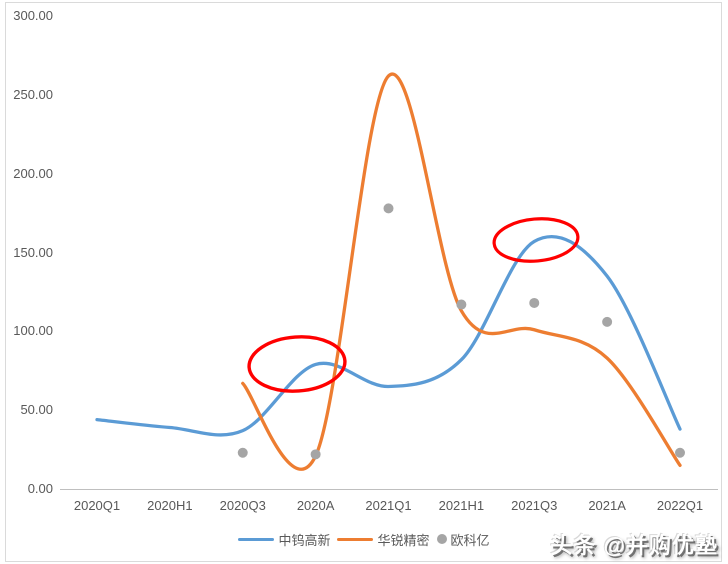 This screenshot has height=564, width=728. Describe the element at coordinates (461, 505) in the screenshot. I see `x-tick-label: 2021H1` at that location.